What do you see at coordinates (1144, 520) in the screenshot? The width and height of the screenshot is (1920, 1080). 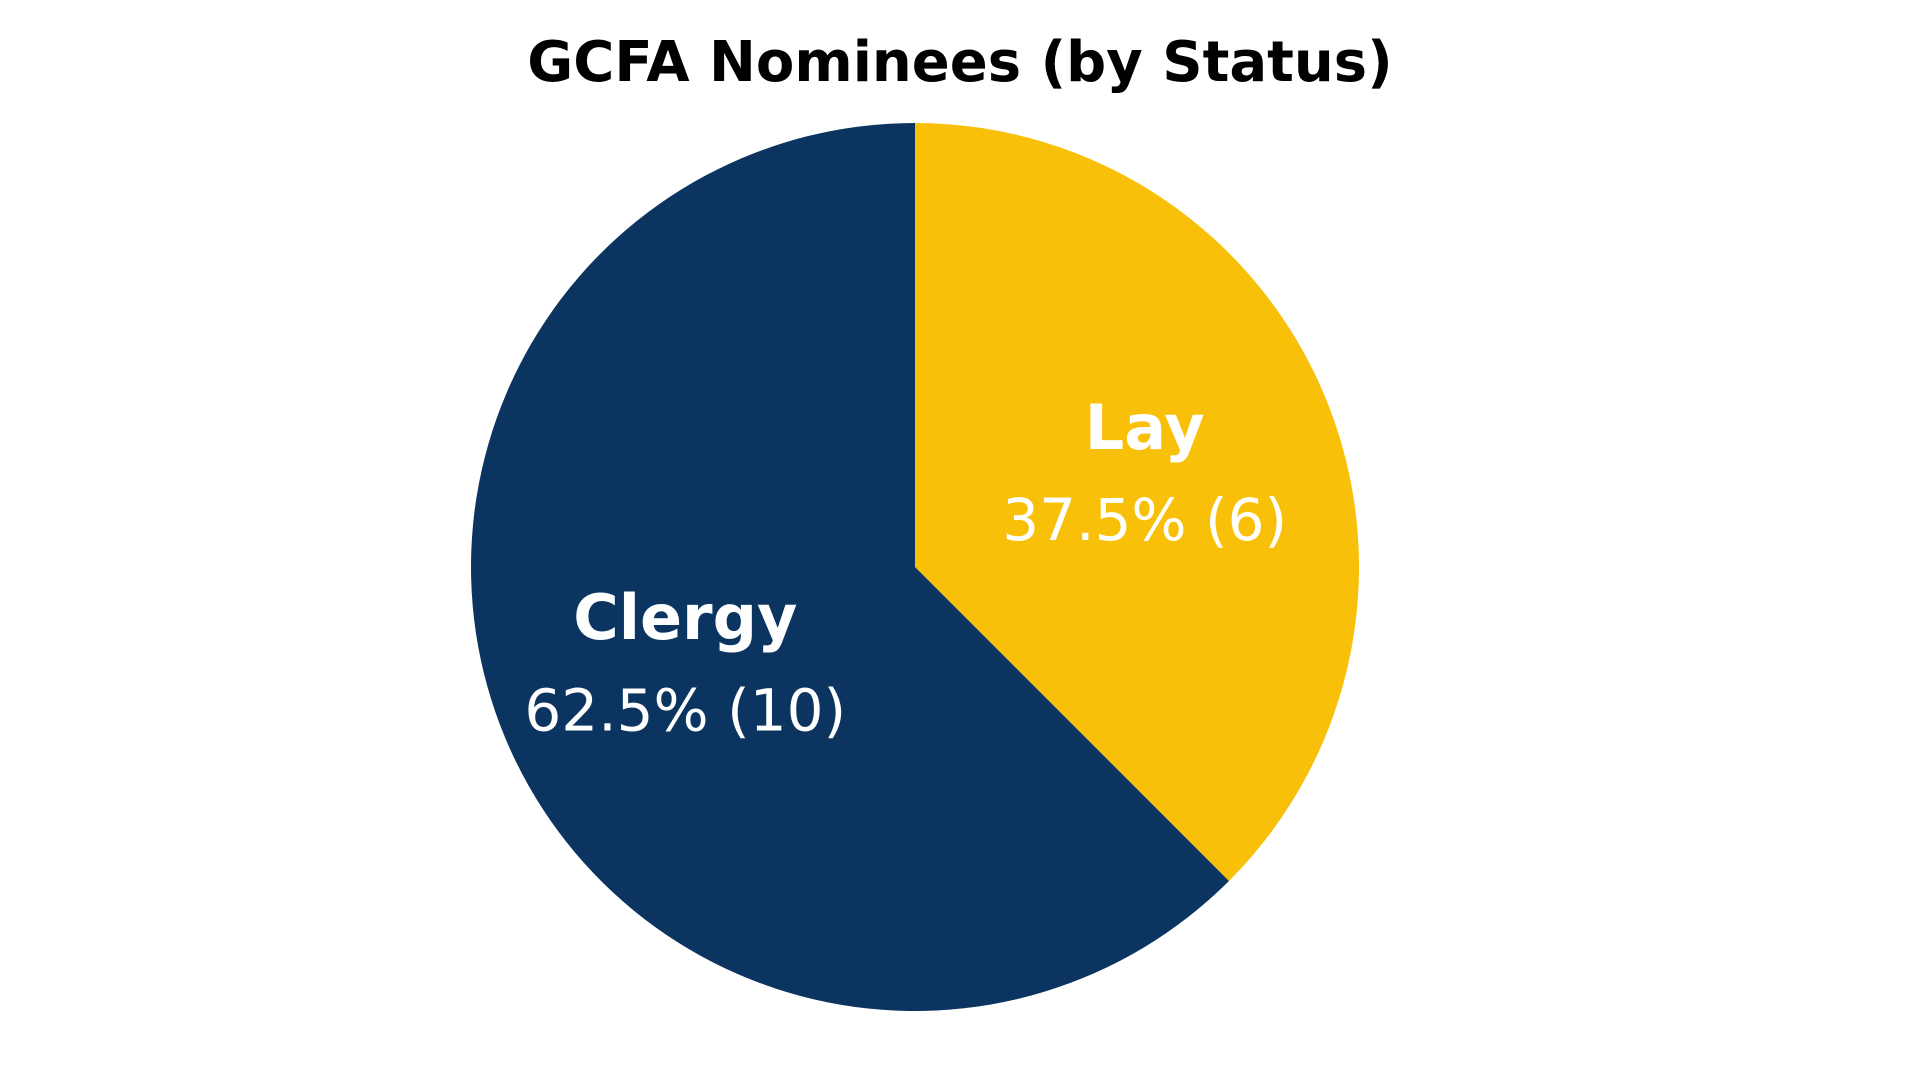 I see `slice-value-label: 37.5% (6)` at bounding box center [1144, 520].